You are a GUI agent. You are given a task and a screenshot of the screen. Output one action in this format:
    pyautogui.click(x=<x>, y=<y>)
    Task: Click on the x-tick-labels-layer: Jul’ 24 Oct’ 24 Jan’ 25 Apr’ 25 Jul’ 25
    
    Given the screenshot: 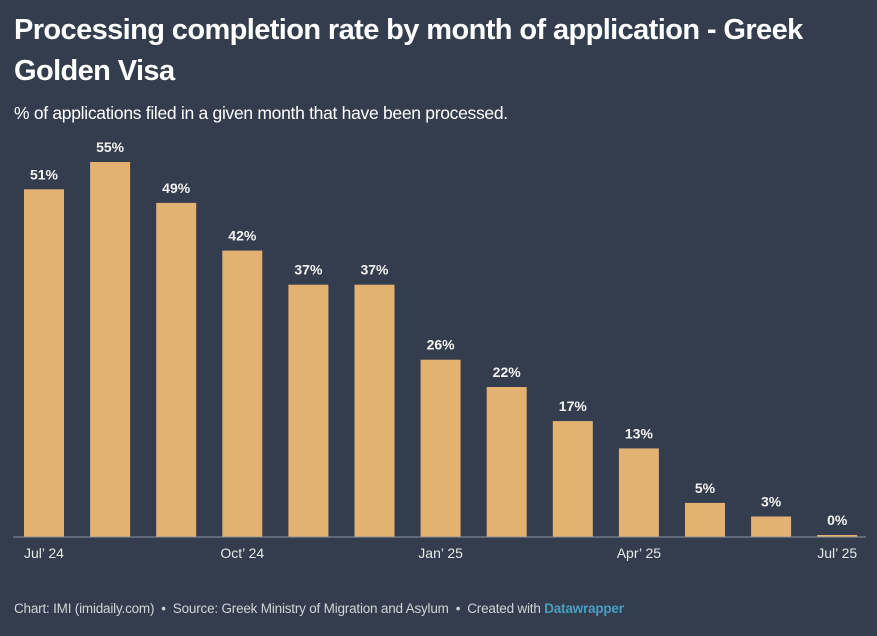 What is the action you would take?
    pyautogui.click(x=440, y=553)
    